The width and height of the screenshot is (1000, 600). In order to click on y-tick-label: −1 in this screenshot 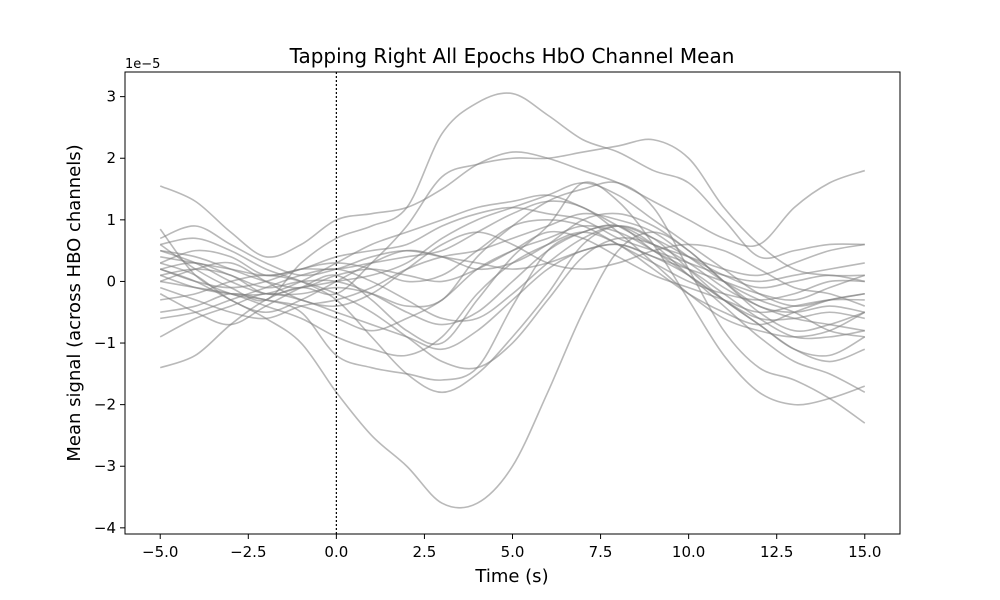, I will do `click(105, 343)`.